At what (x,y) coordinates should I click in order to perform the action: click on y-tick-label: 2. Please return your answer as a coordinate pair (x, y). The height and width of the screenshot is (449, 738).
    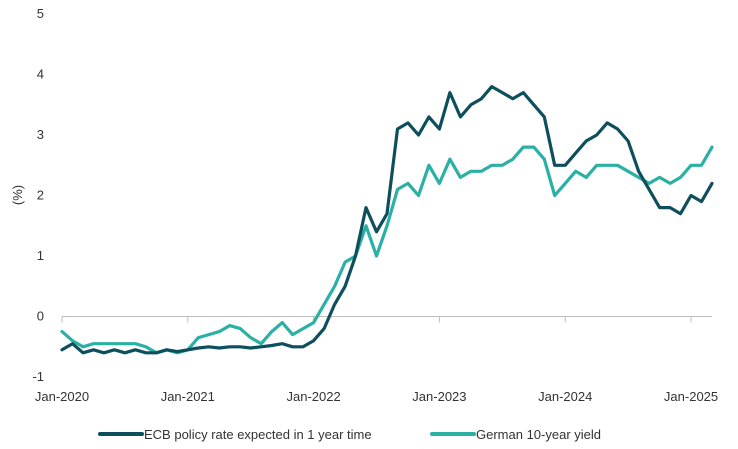
    Looking at the image, I should click on (40, 195).